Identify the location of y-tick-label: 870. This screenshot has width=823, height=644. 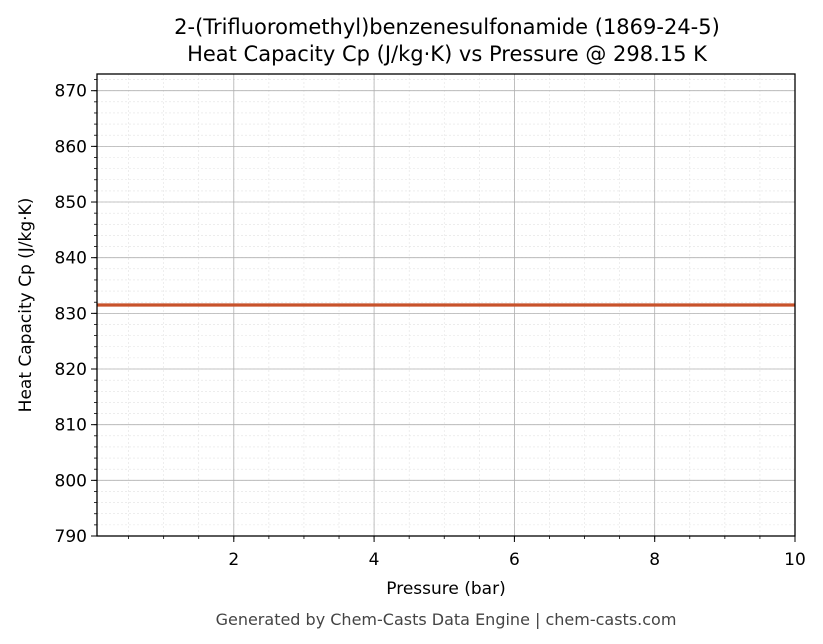
(71, 92).